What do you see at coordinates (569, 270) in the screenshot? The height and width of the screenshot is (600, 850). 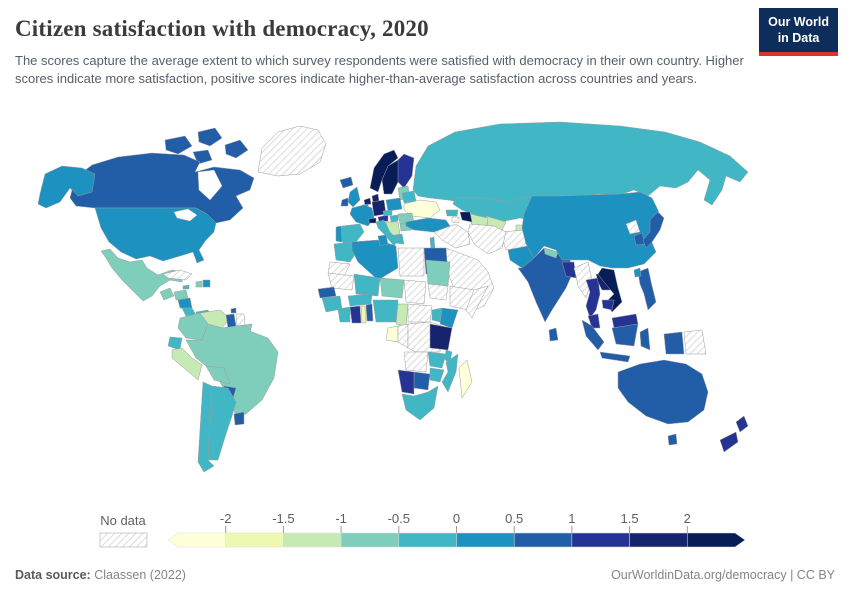 I see `country-bangladesh` at bounding box center [569, 270].